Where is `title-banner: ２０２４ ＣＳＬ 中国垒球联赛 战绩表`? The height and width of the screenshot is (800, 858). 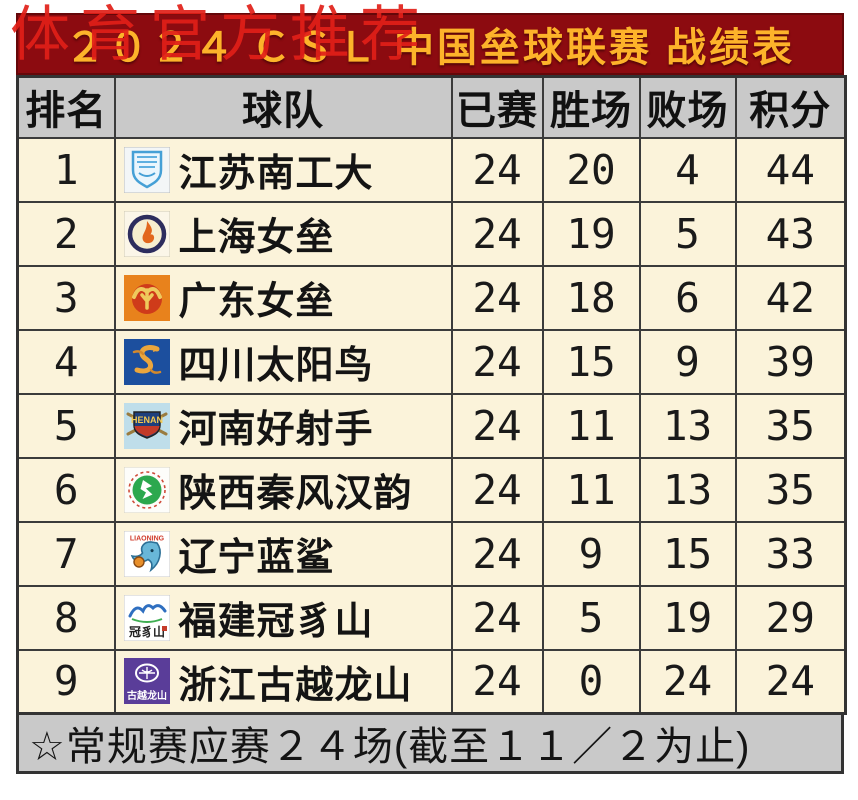
title-banner: ２０２４ ＣＳＬ 中国垒球联赛 战绩表 is located at coordinates (430, 44).